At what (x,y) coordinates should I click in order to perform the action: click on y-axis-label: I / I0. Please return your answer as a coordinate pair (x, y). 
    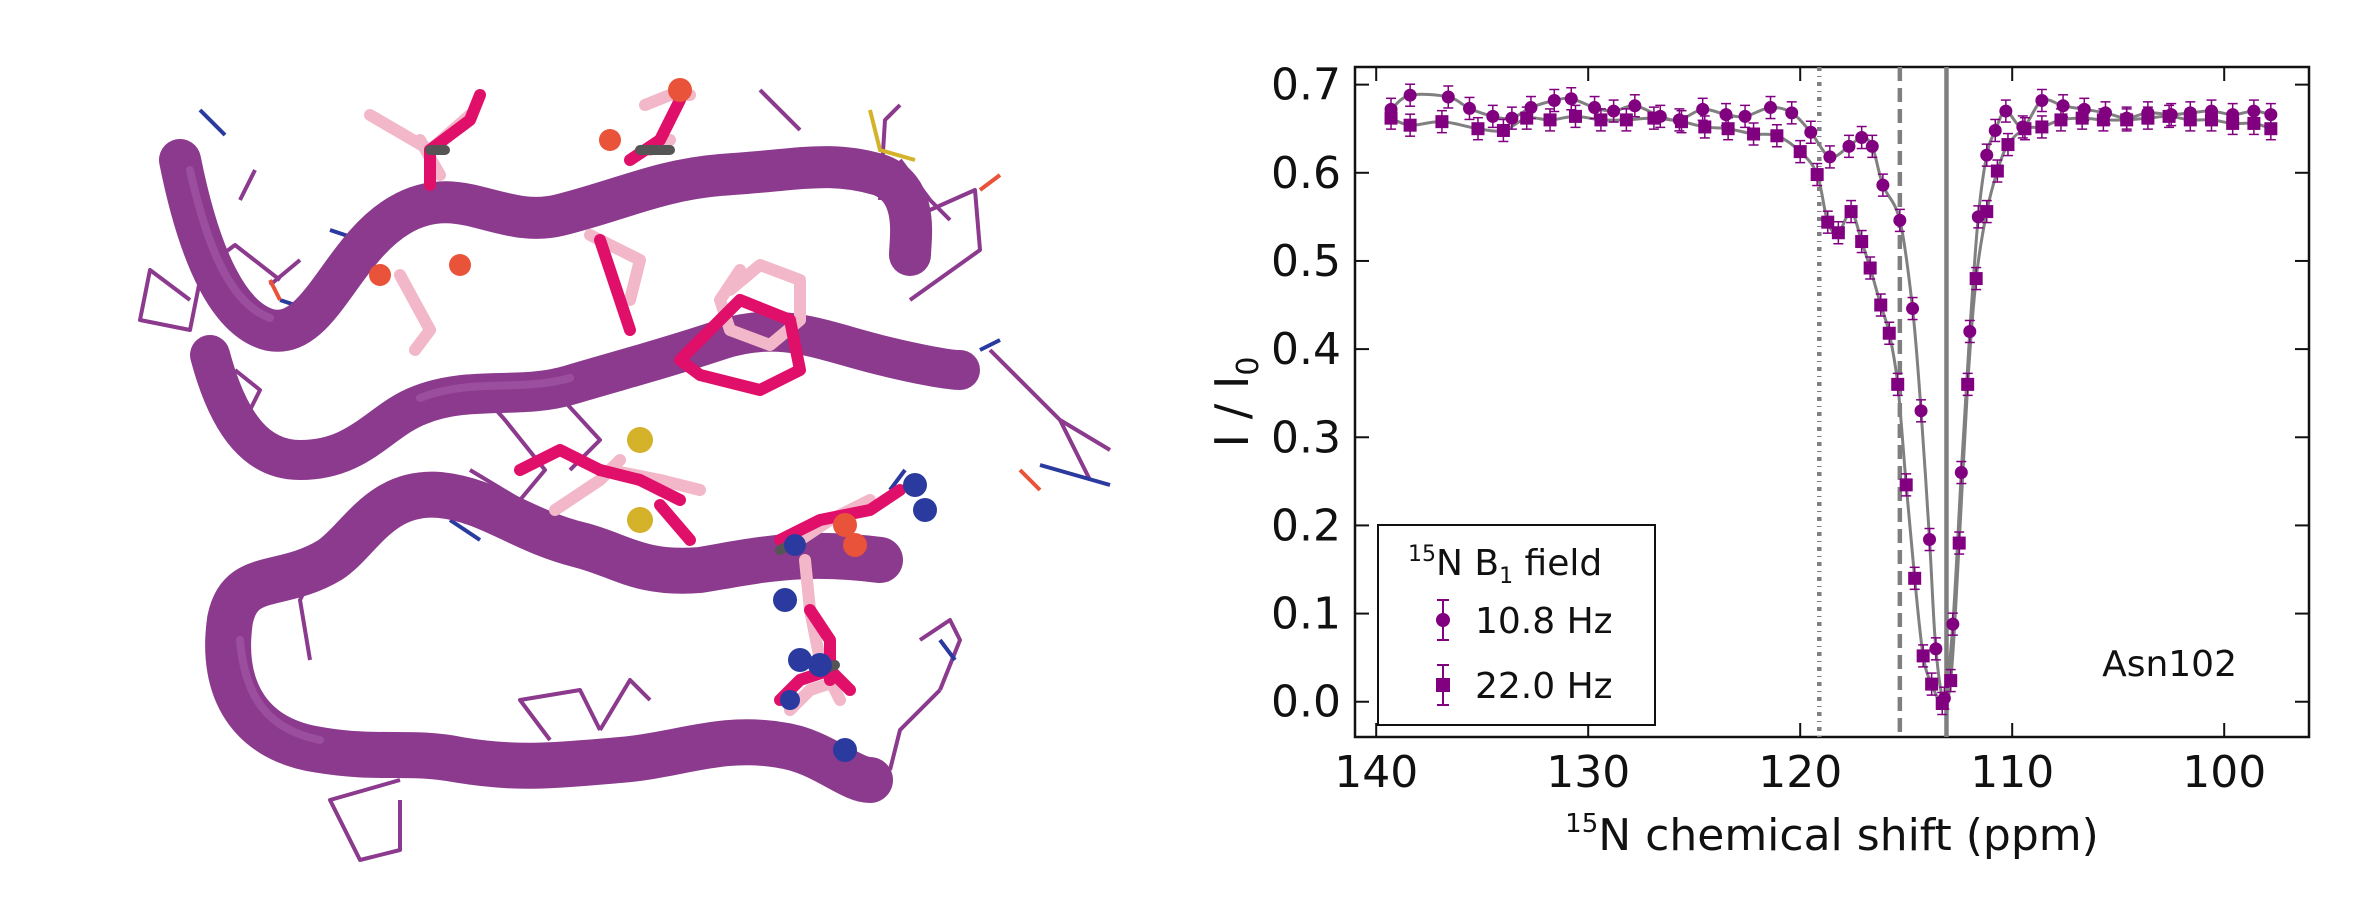
    Looking at the image, I should click on (1235, 402).